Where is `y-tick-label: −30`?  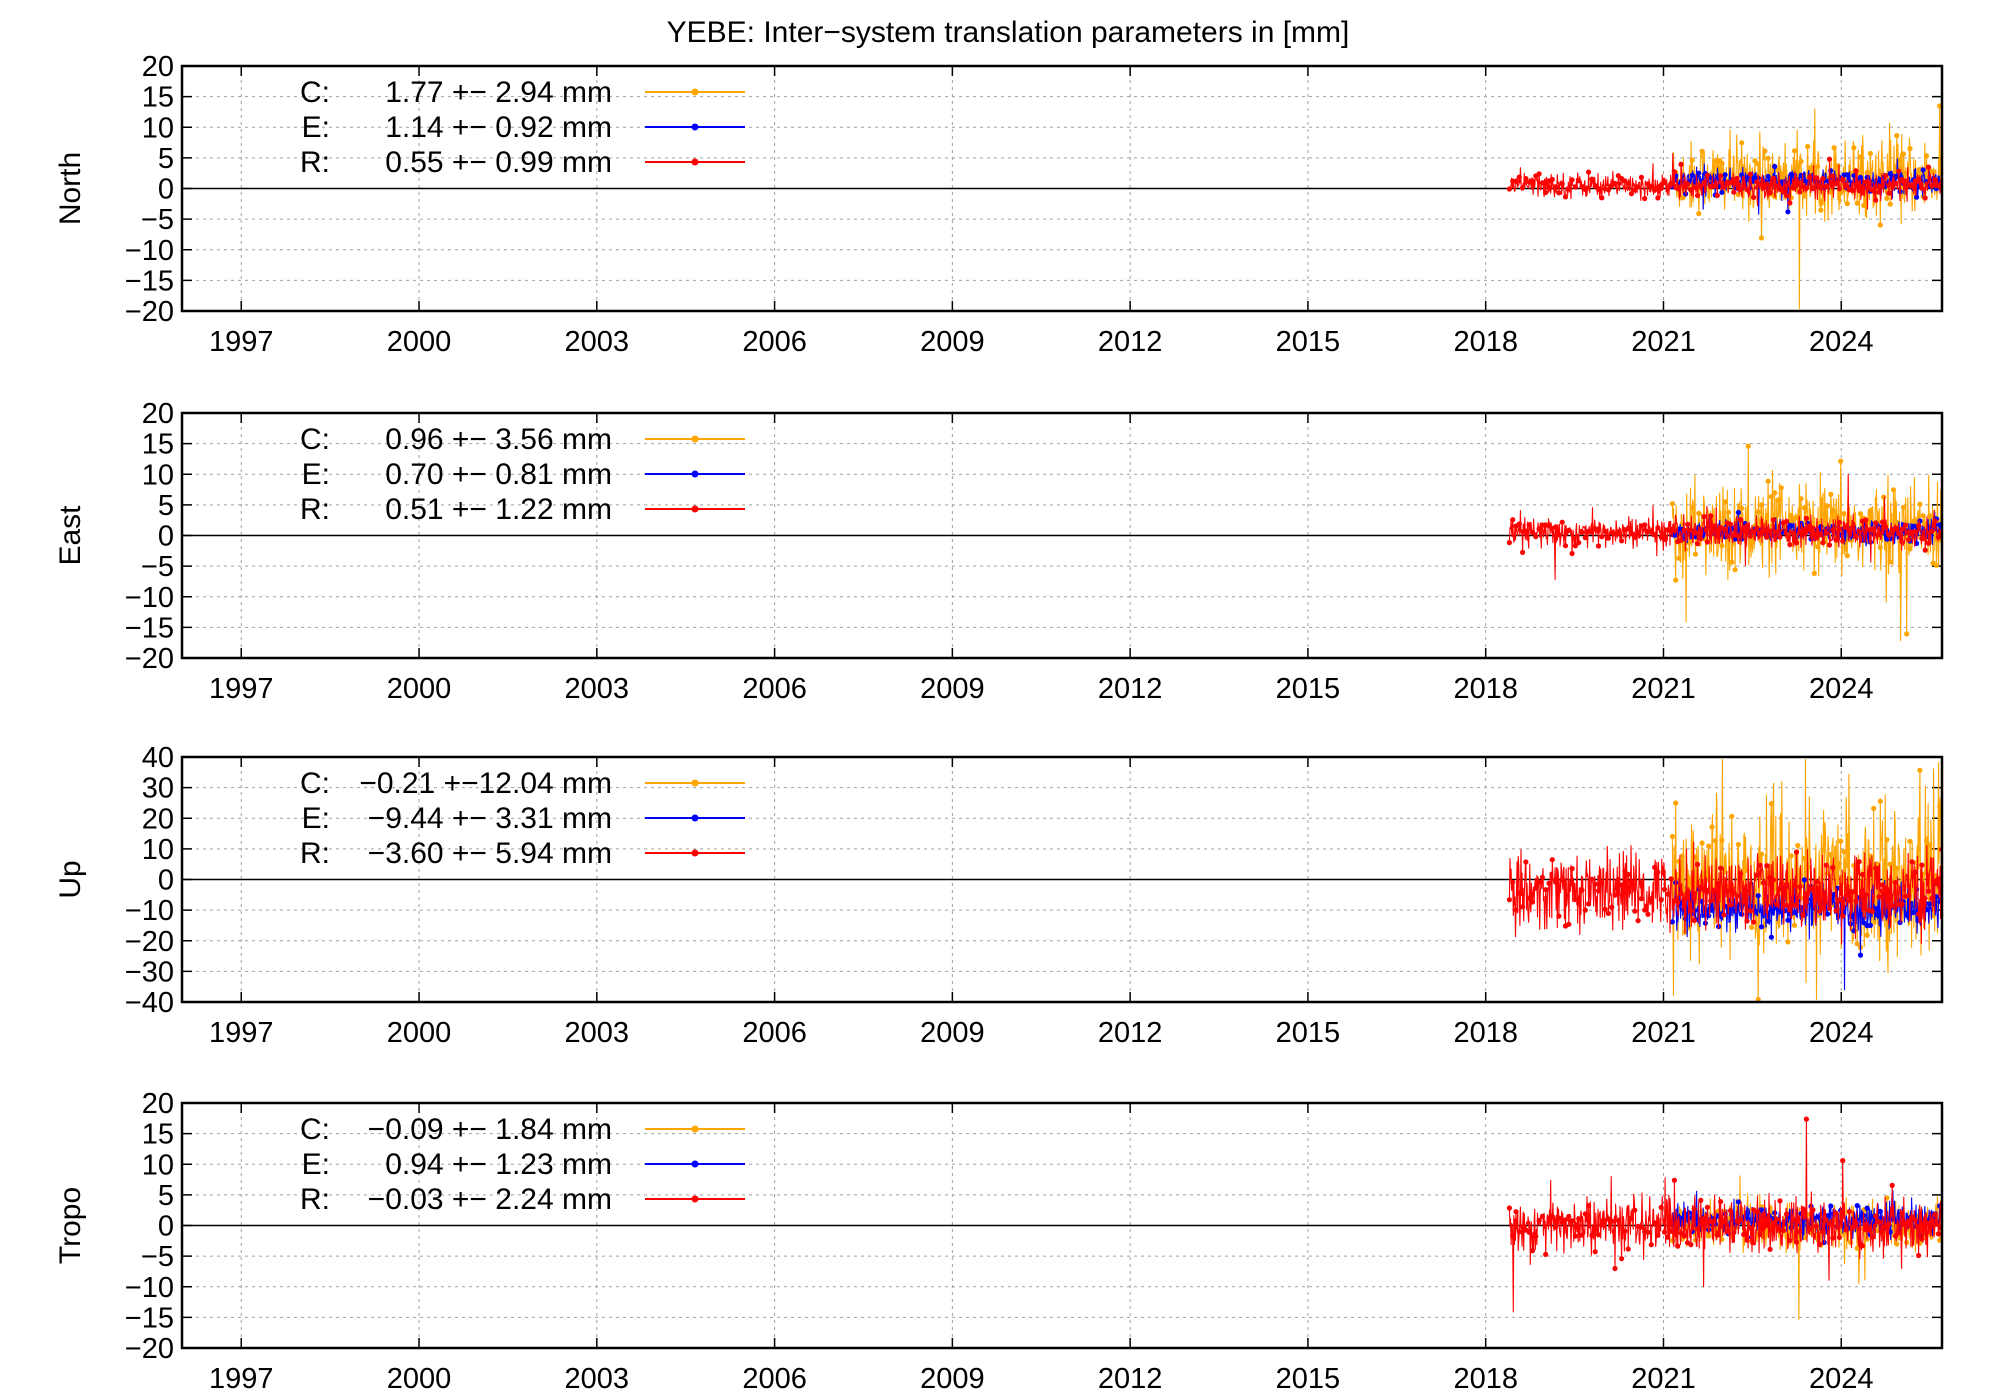 y-tick-label: −30 is located at coordinates (149, 972).